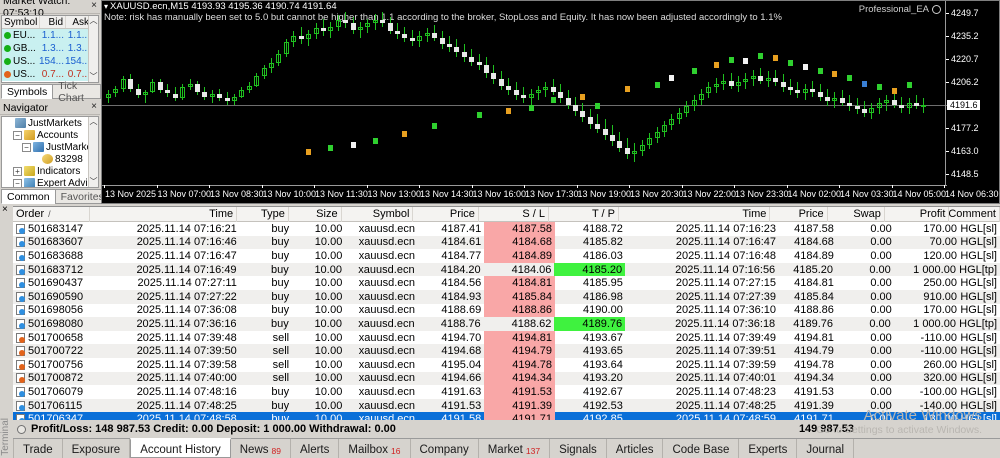 This screenshot has width=1000, height=458. What do you see at coordinates (446, 214) in the screenshot?
I see `column-header-open-price: Price` at bounding box center [446, 214].